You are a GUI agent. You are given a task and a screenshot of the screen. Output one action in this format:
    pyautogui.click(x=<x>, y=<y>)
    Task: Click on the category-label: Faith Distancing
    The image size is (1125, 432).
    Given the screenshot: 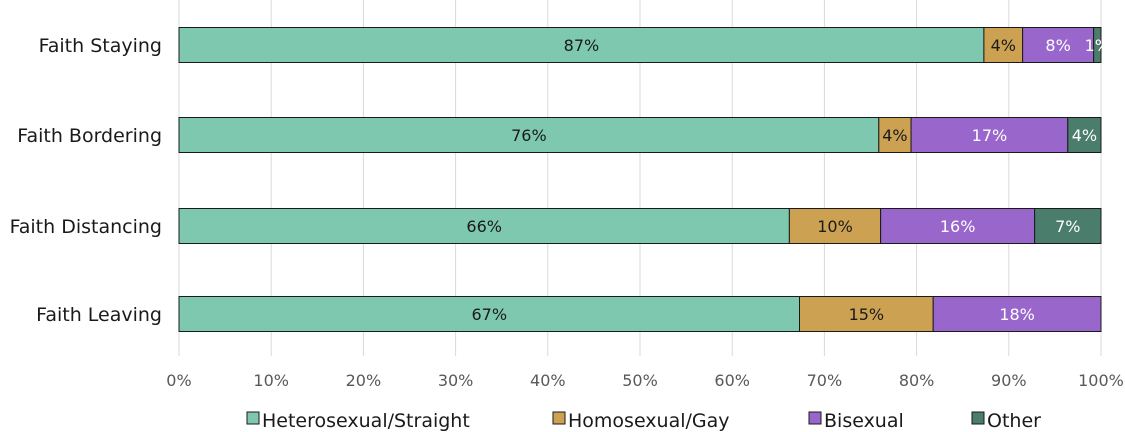 What is the action you would take?
    pyautogui.click(x=86, y=227)
    